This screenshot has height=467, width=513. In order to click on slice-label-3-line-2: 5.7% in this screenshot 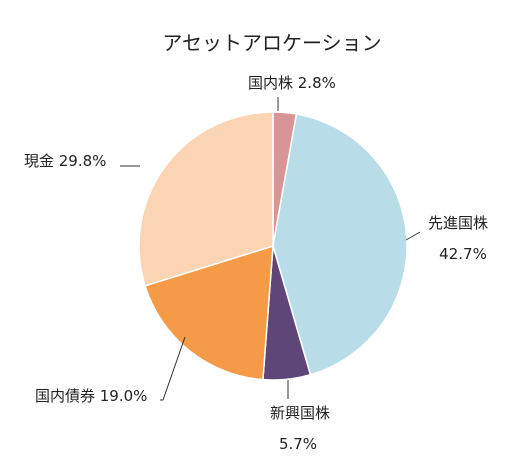, I will do `click(298, 444)`.